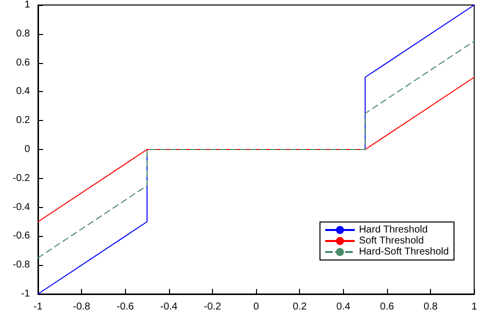  I want to click on y-tick-label: 1, so click(27, 5).